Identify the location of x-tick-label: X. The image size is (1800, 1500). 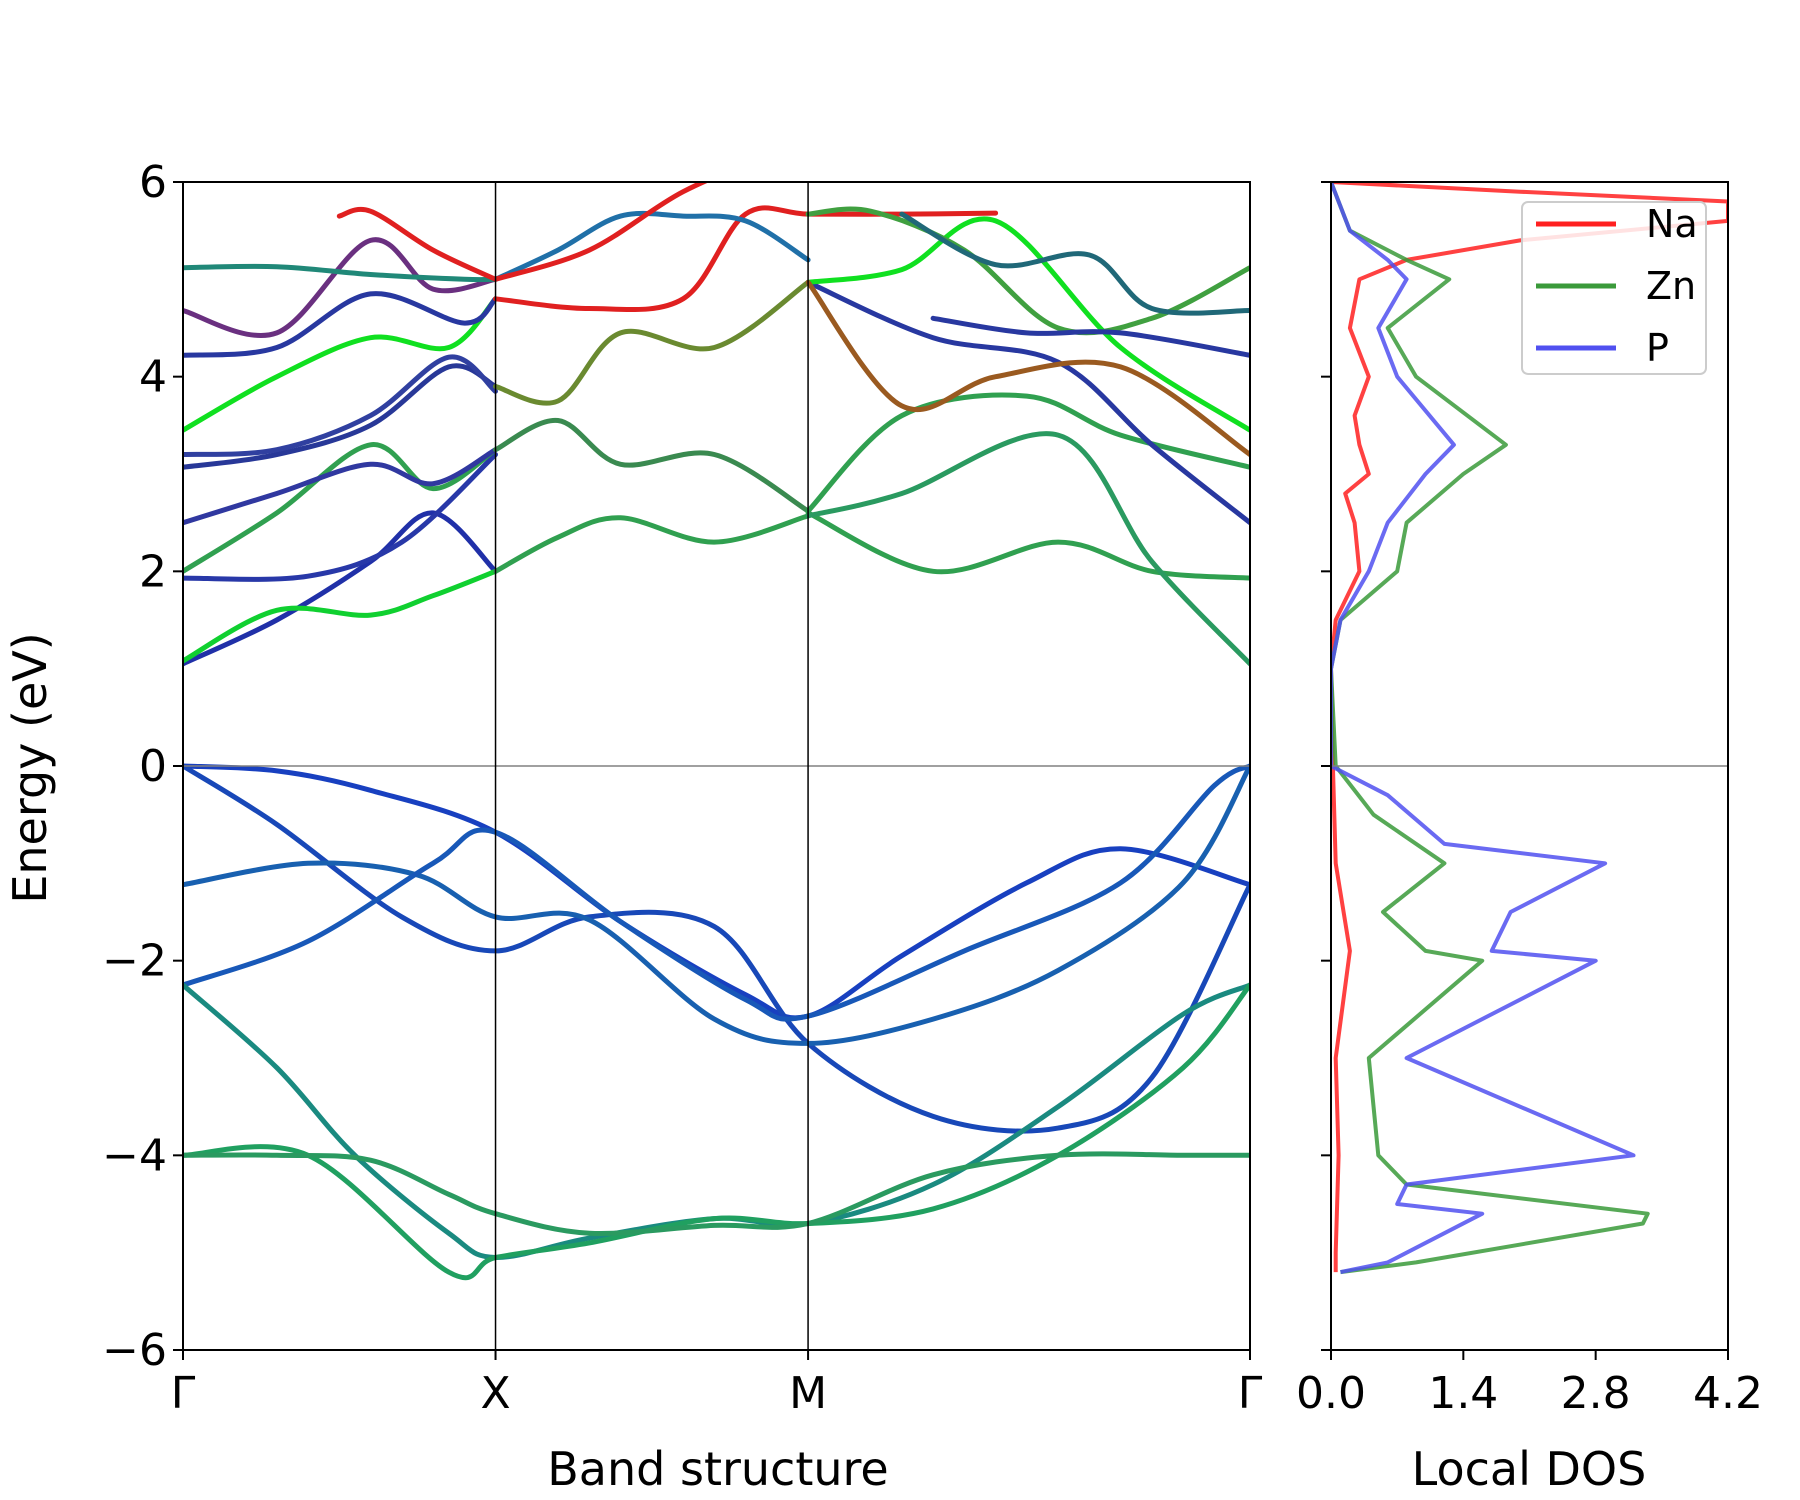
(495, 1393).